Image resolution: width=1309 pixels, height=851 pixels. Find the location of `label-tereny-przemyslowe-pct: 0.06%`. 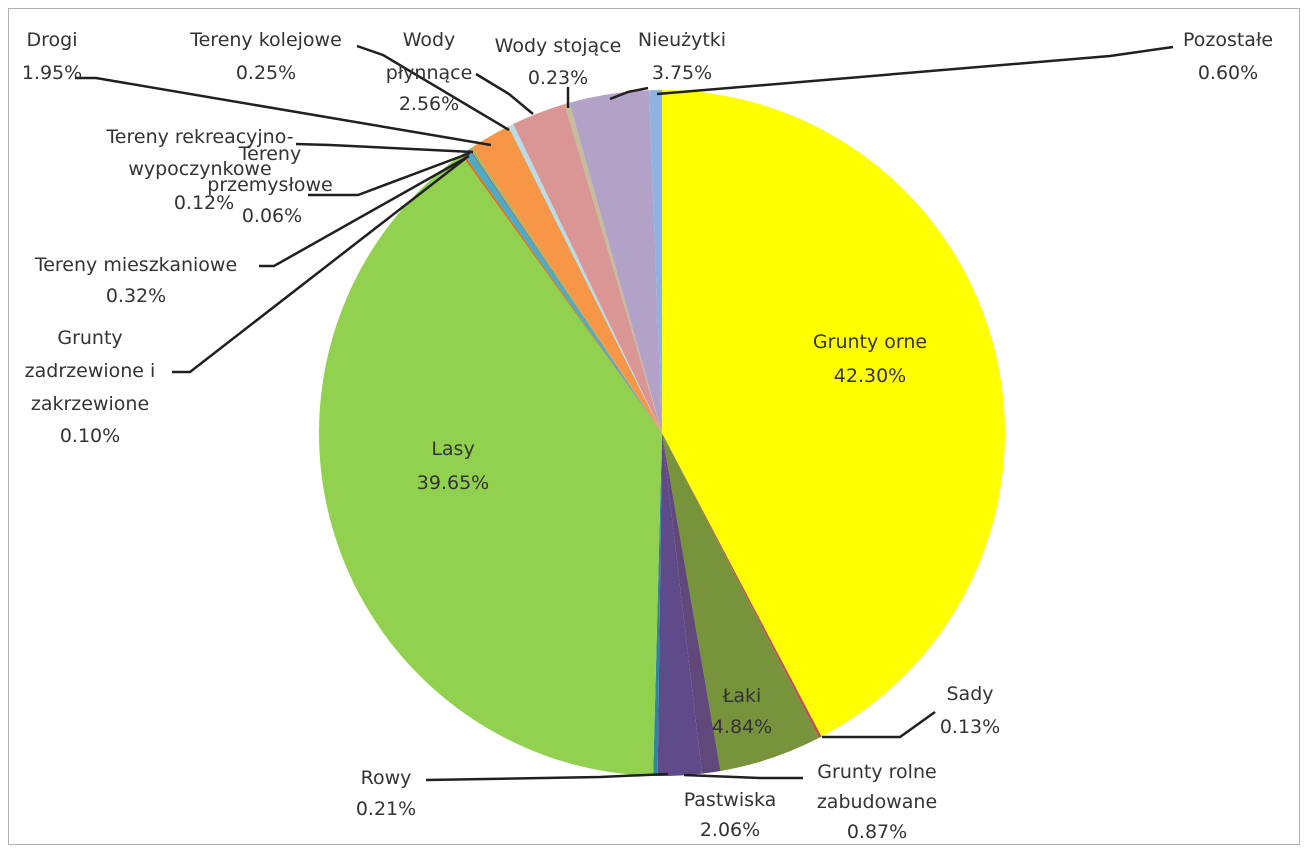

label-tereny-przemyslowe-pct: 0.06% is located at coordinates (272, 216).